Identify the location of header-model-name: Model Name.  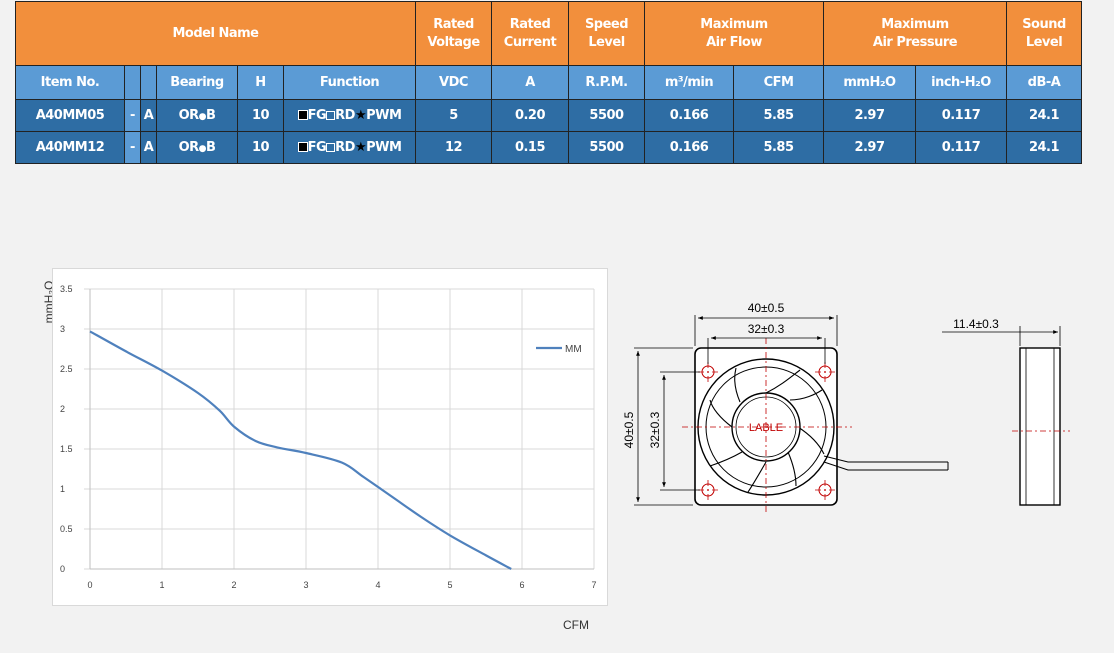
(215, 33).